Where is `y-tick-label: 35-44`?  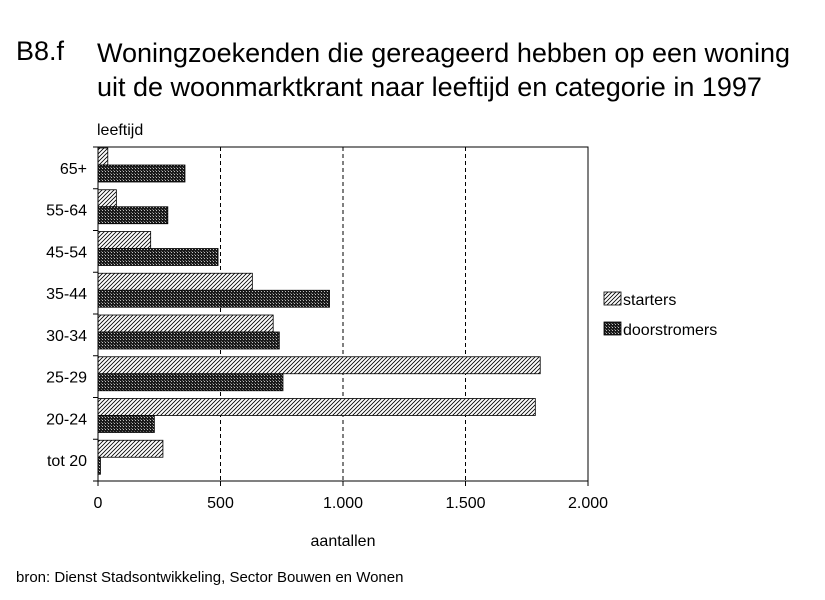
y-tick-label: 35-44 is located at coordinates (66, 294).